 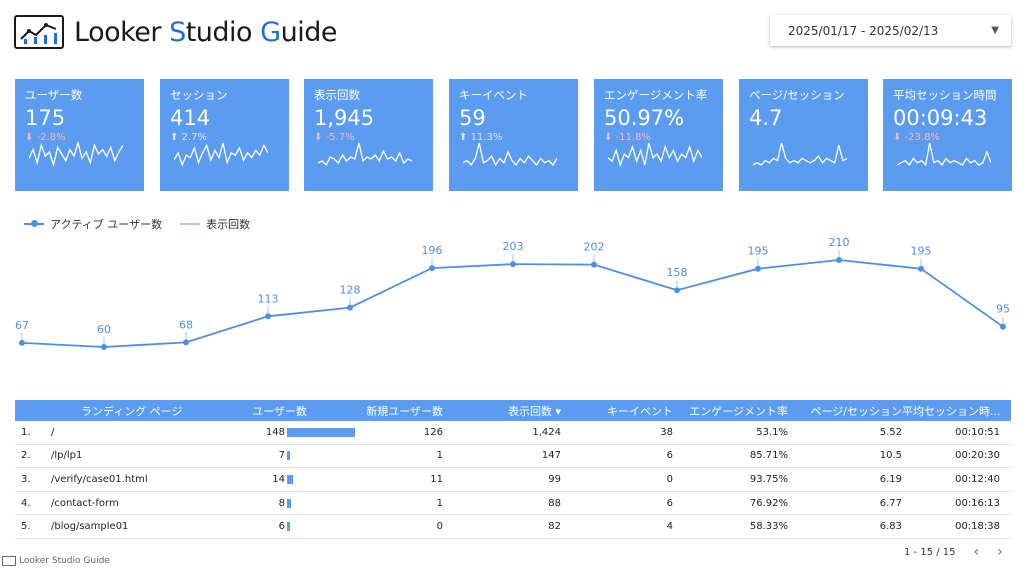 What do you see at coordinates (53, 432) in the screenshot?
I see `cell-page: /` at bounding box center [53, 432].